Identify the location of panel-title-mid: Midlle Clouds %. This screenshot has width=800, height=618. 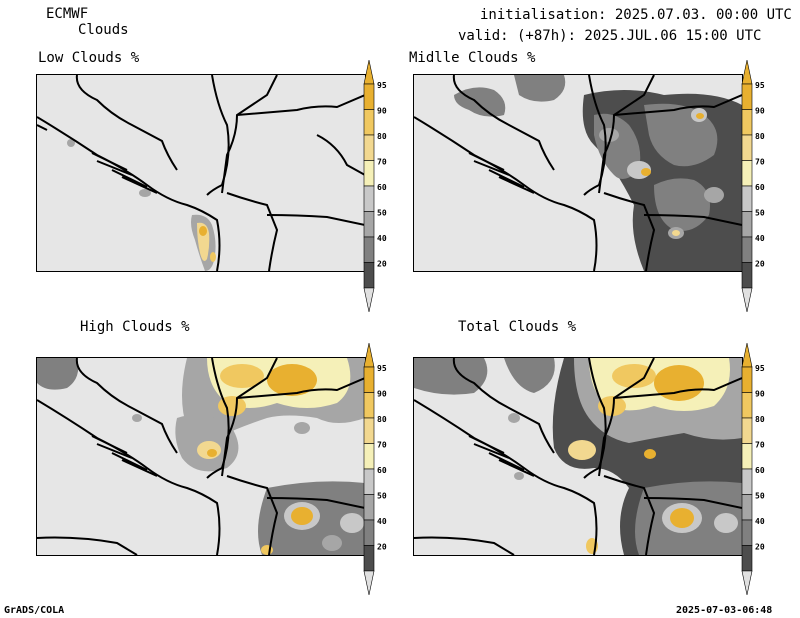
(472, 58).